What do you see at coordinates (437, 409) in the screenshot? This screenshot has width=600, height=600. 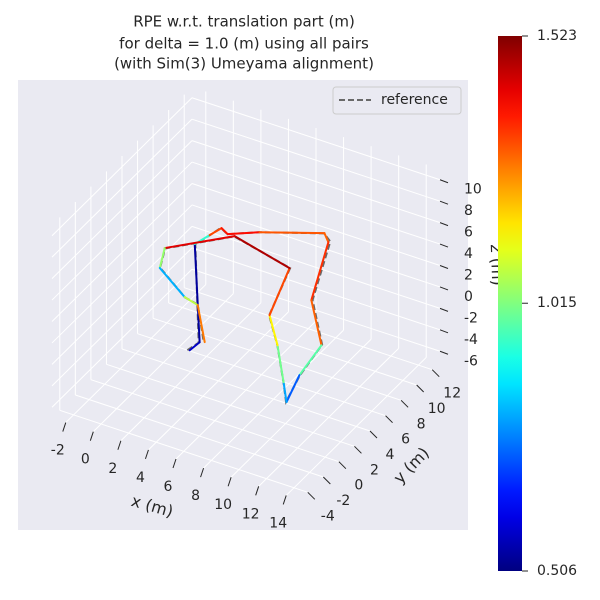 I see `y-tick-label: 10` at bounding box center [437, 409].